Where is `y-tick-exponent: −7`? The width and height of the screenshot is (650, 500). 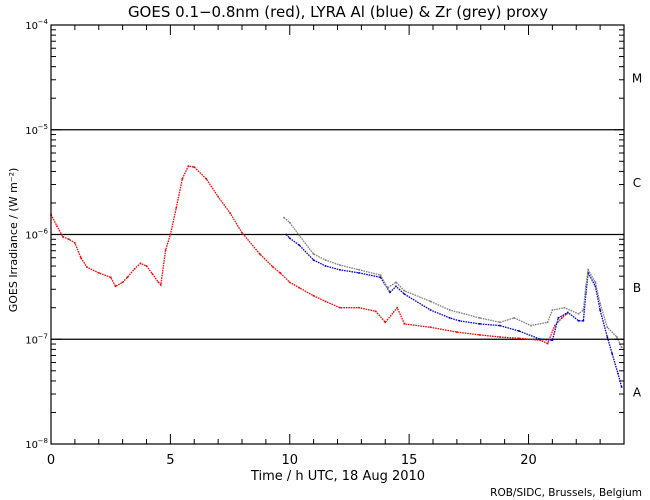 y-tick-exponent: −7 is located at coordinates (43, 336).